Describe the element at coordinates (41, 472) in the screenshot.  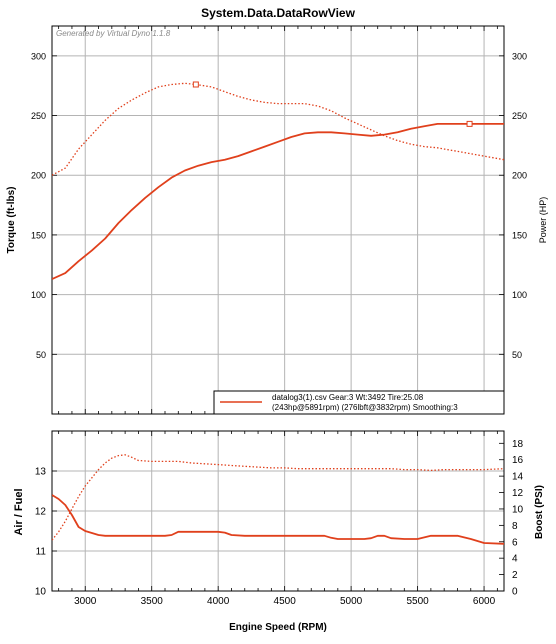
I see `bottom-y-tick-label: 13` at that location.